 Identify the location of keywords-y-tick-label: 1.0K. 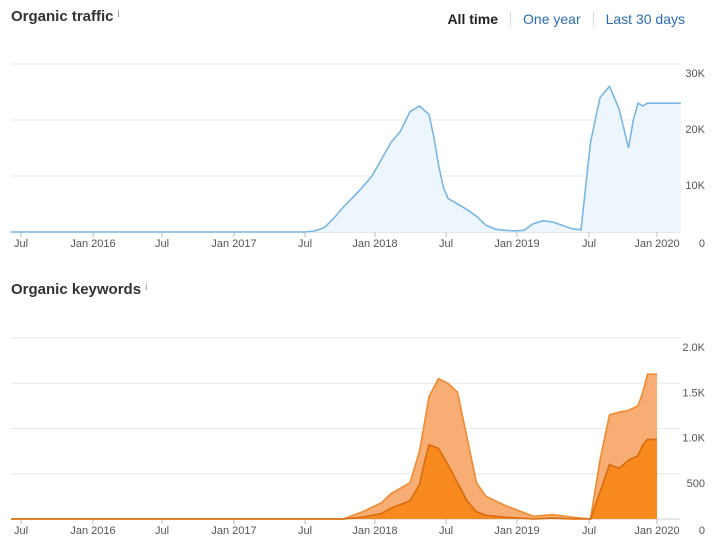
(693, 439).